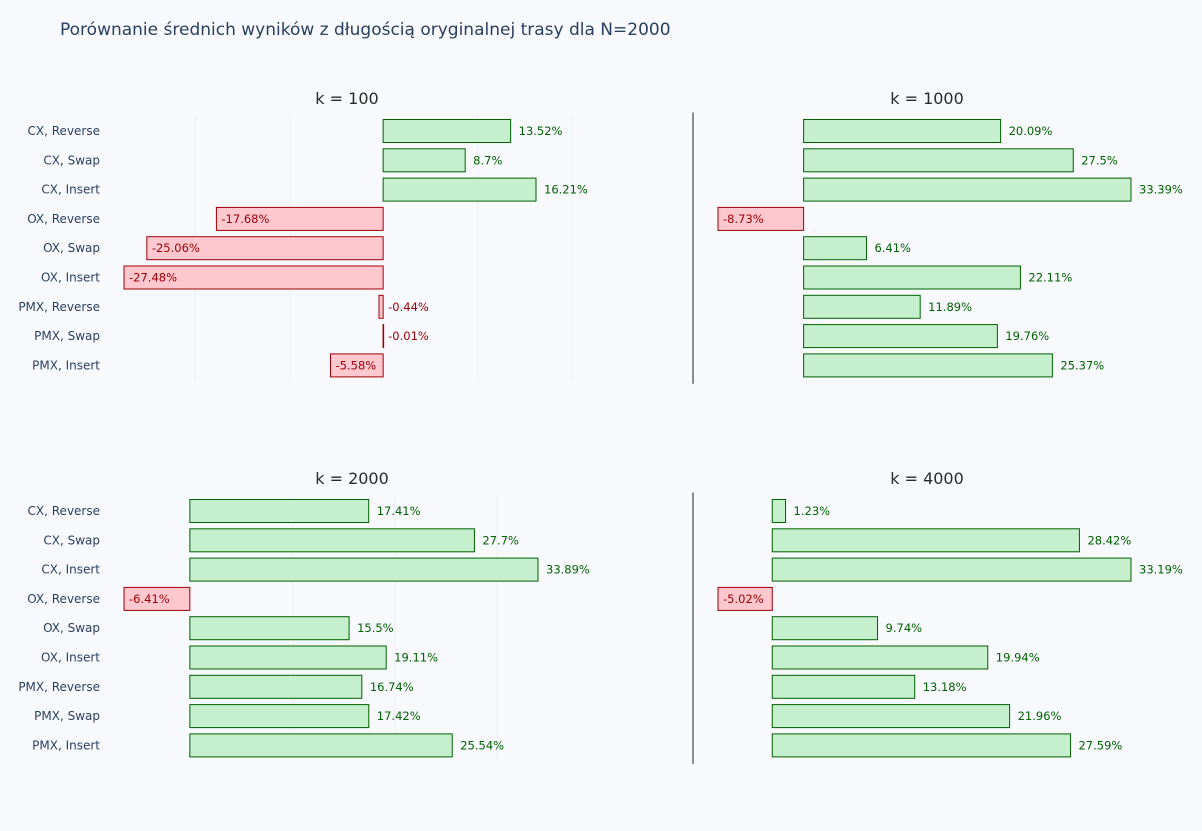  What do you see at coordinates (541, 131) in the screenshot?
I see `data-label: 13.52%` at bounding box center [541, 131].